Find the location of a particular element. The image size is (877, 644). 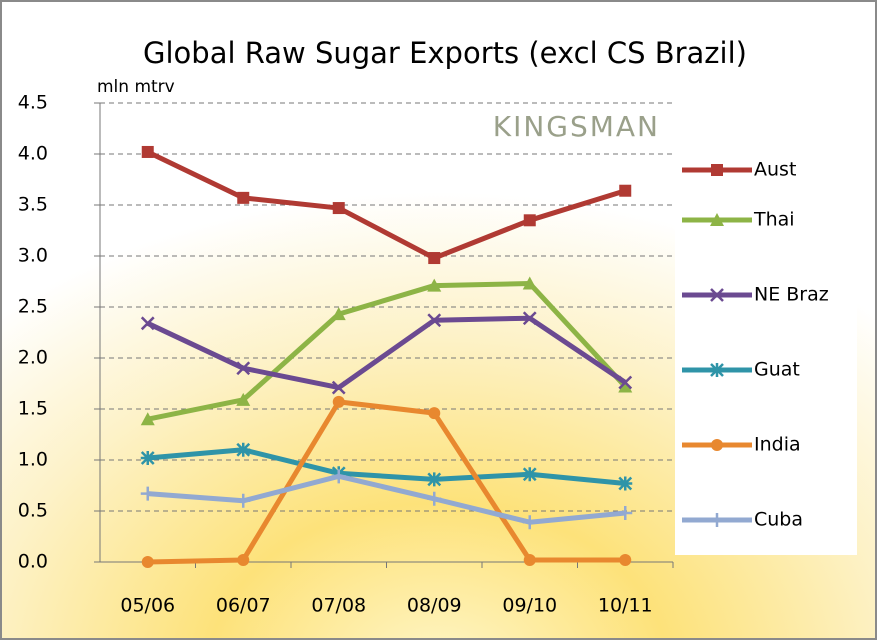

legend-label: Guat is located at coordinates (777, 370).